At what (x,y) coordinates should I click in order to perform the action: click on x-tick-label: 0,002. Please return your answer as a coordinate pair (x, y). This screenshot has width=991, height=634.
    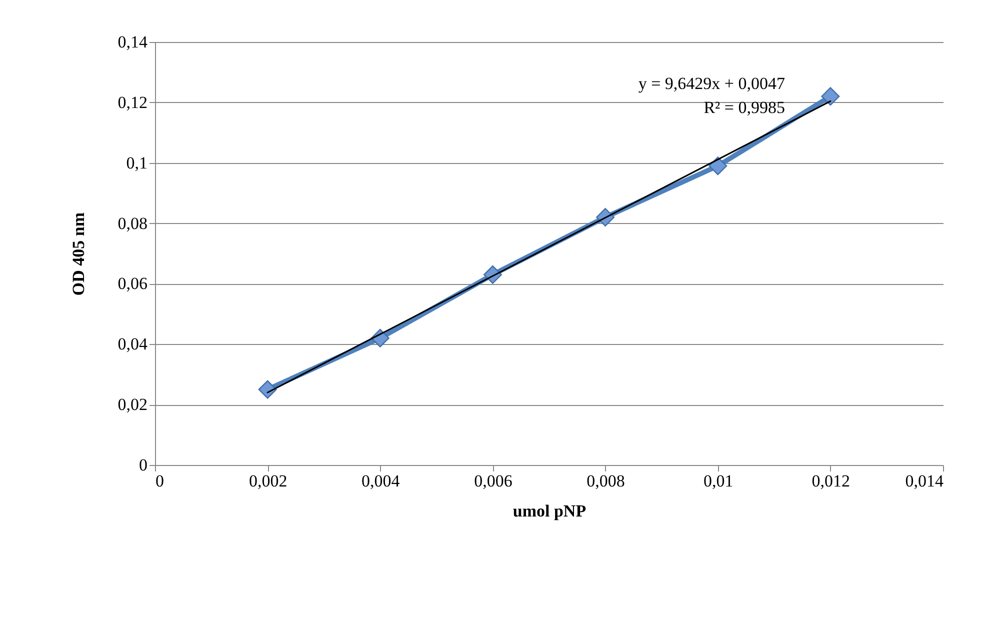
    Looking at the image, I should click on (268, 481).